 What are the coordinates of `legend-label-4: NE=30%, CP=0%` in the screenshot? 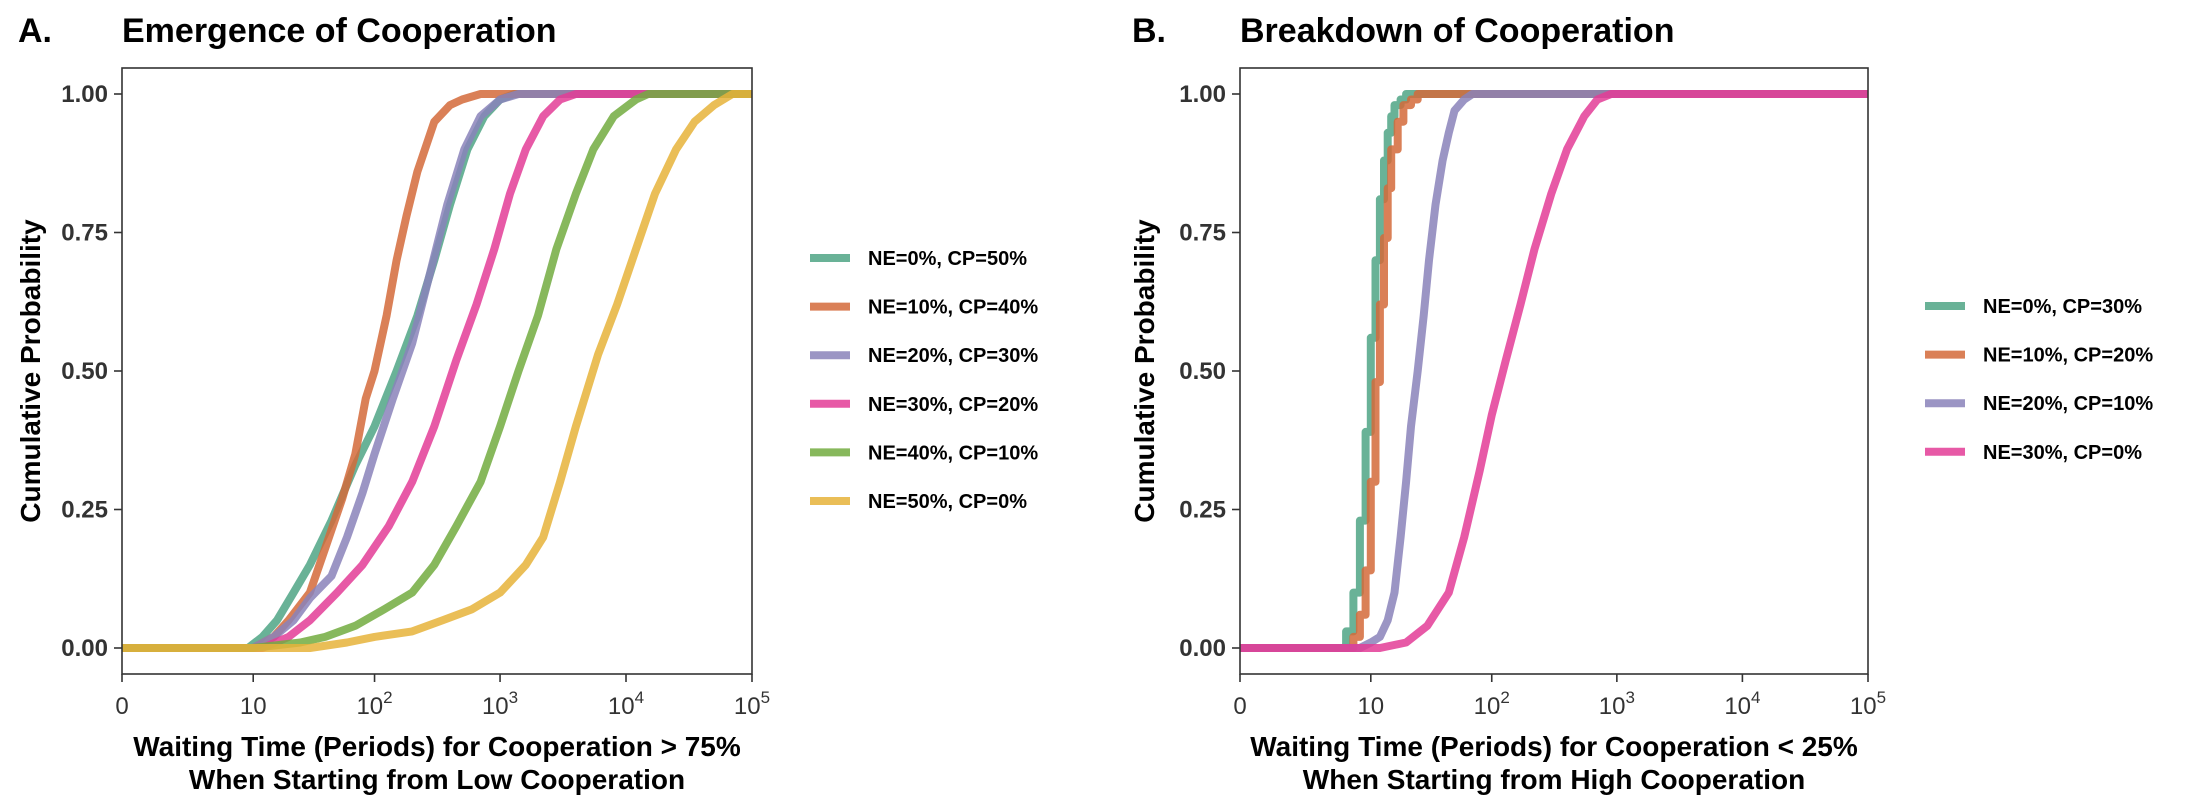 It's located at (2062, 453).